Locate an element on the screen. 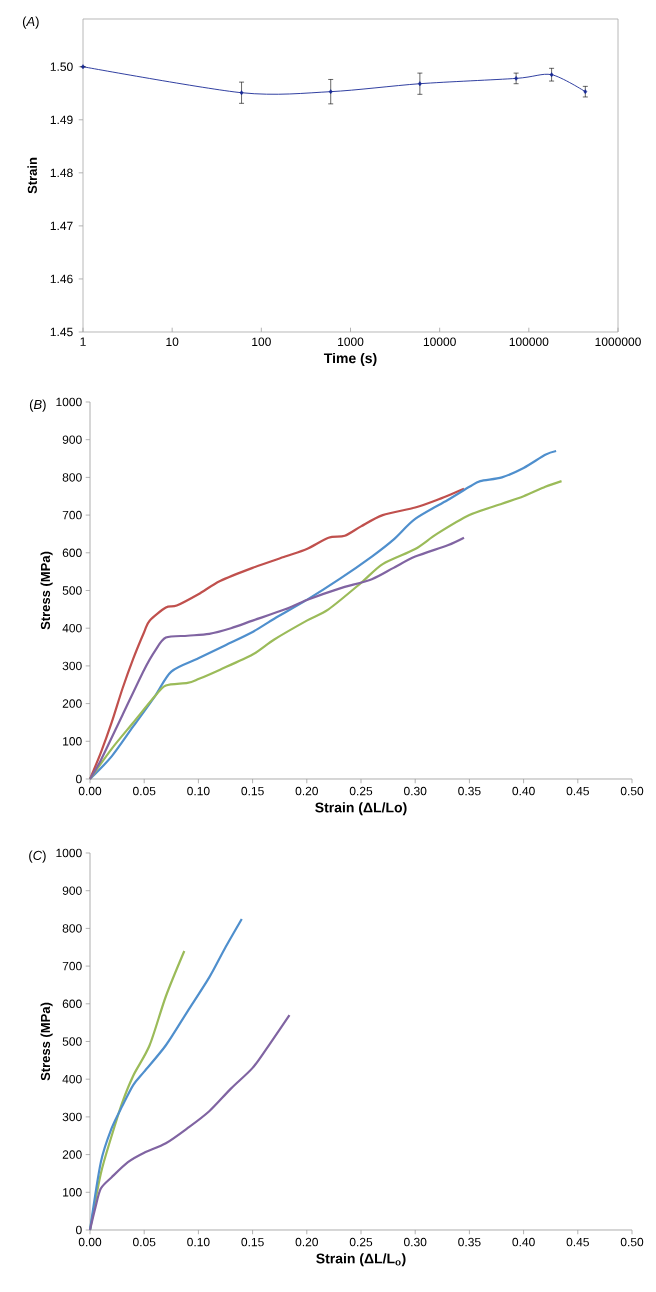  y-tick-label: 1.46 is located at coordinates (61, 279).